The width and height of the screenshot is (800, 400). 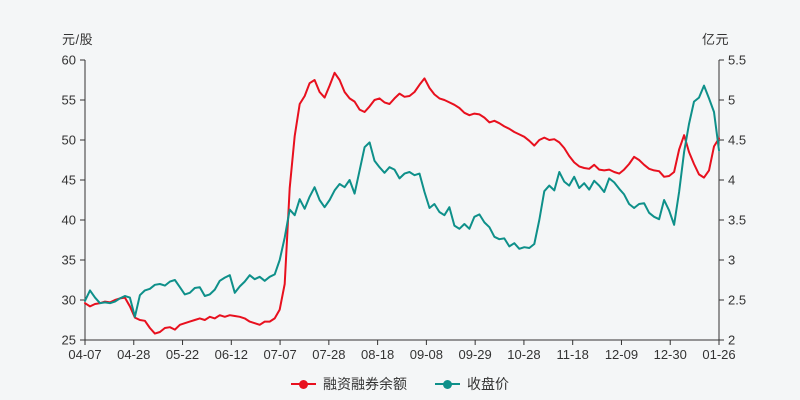 What do you see at coordinates (488, 384) in the screenshot?
I see `legend-label-close-price: 收盘价` at bounding box center [488, 384].